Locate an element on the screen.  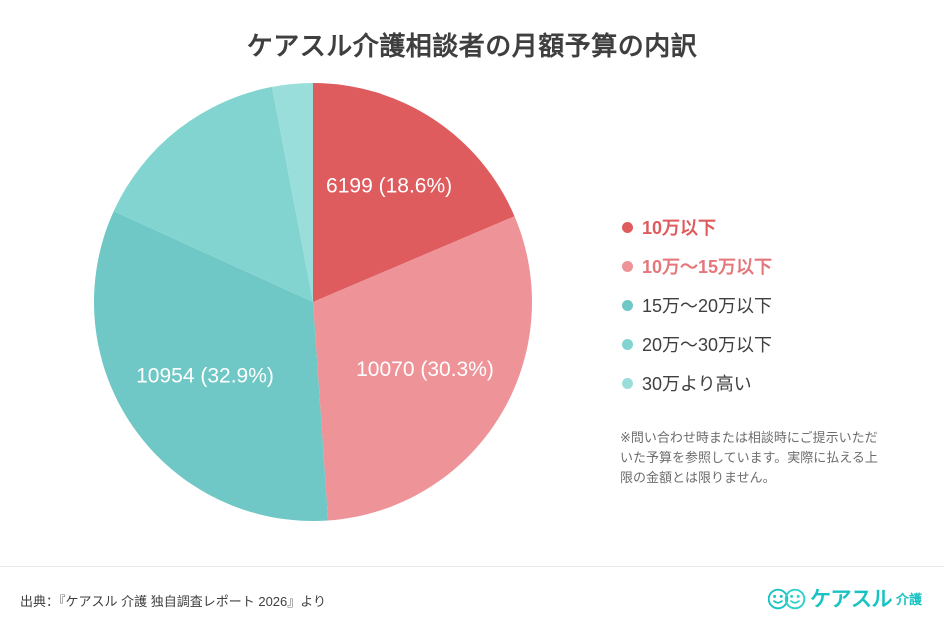
pie-label-group: 6199 (18.6%) 10070 (30.3%) 10954 (32.9%) is located at coordinates (315, 280).